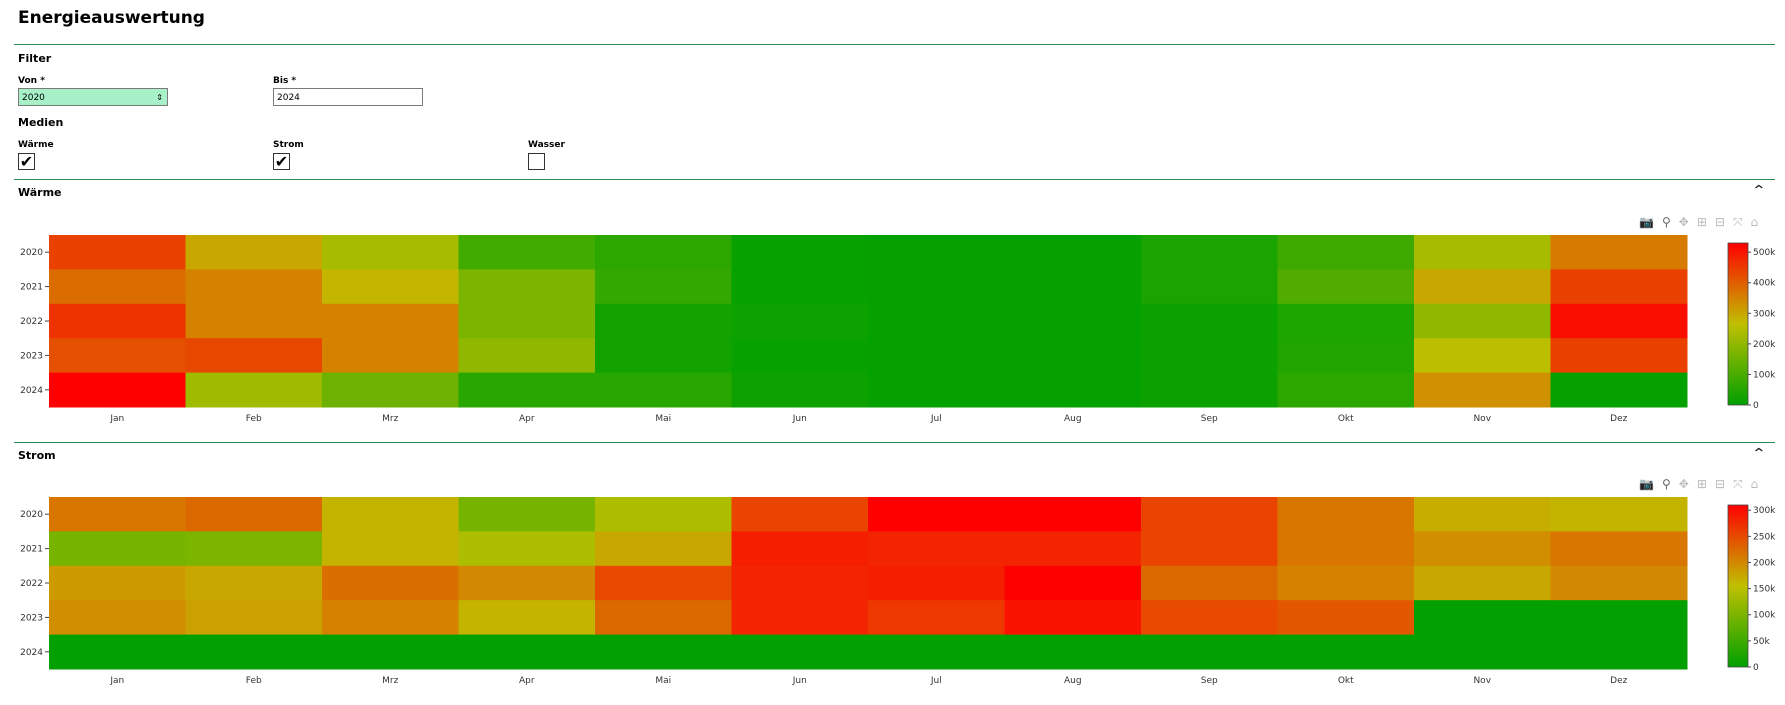 The width and height of the screenshot is (1785, 705). I want to click on reset-axes-icon: ⌂, so click(1754, 484).